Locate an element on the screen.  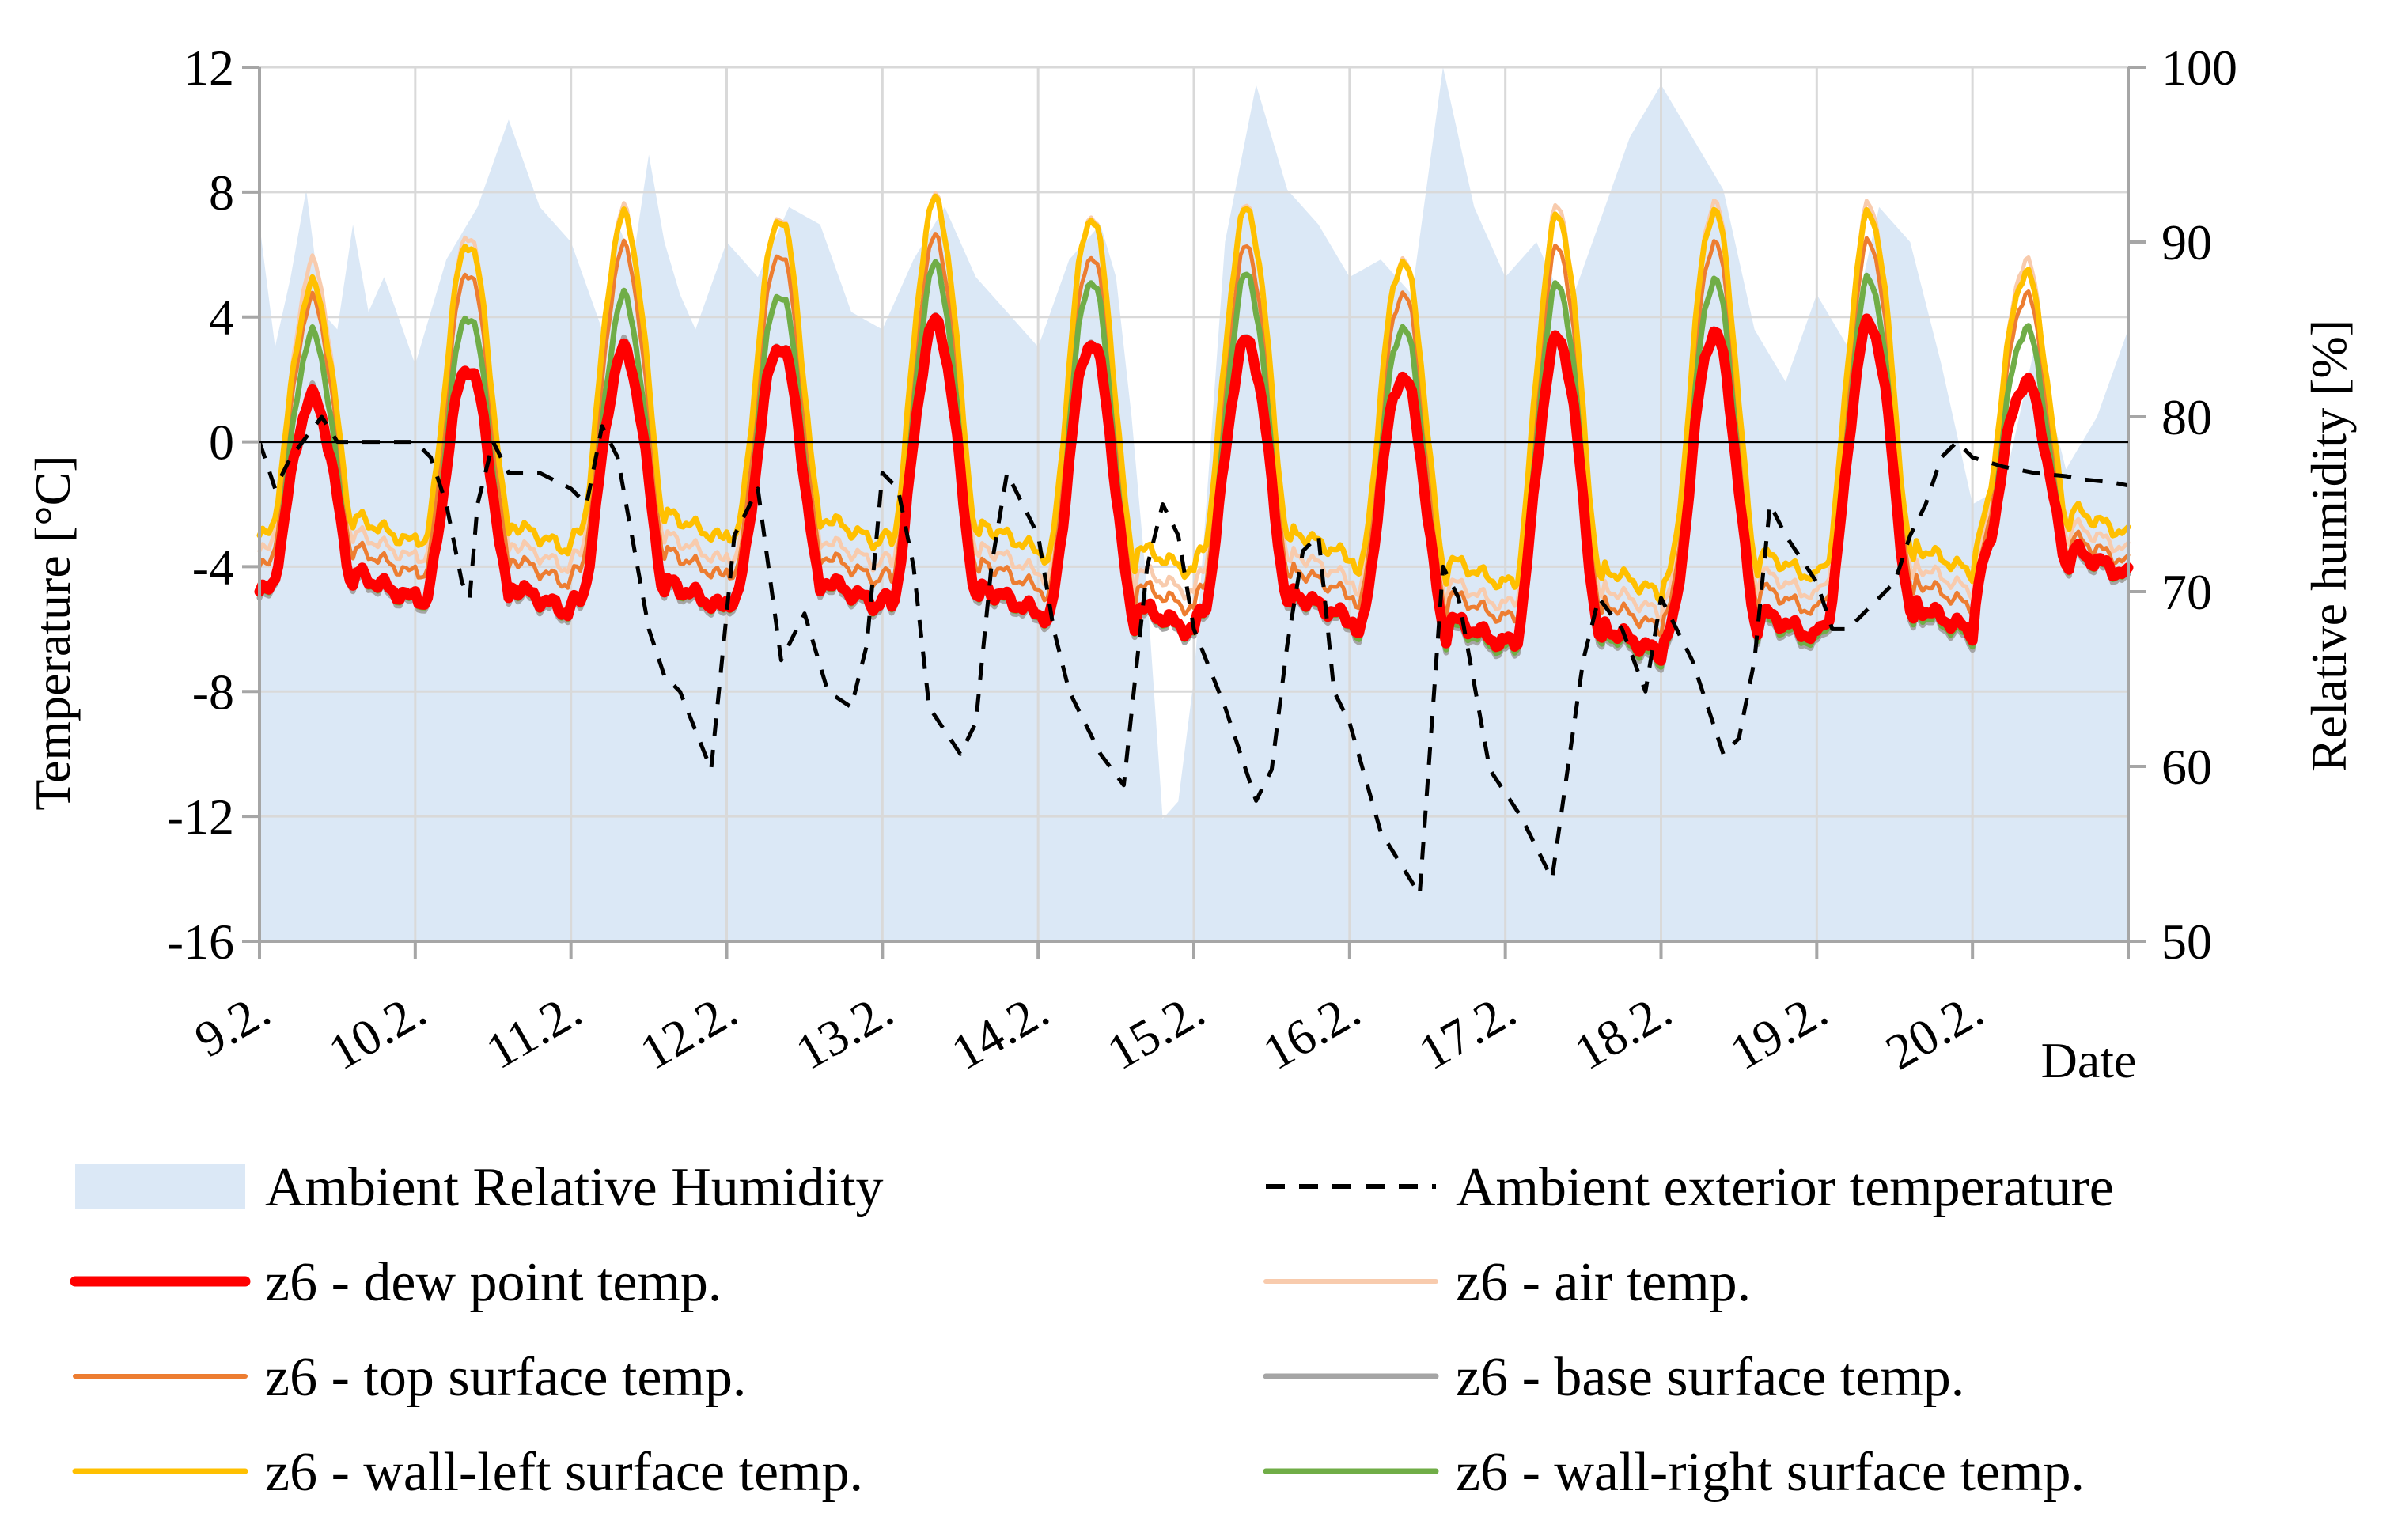
x-tick-label: 18.2. is located at coordinates (1622, 1031).